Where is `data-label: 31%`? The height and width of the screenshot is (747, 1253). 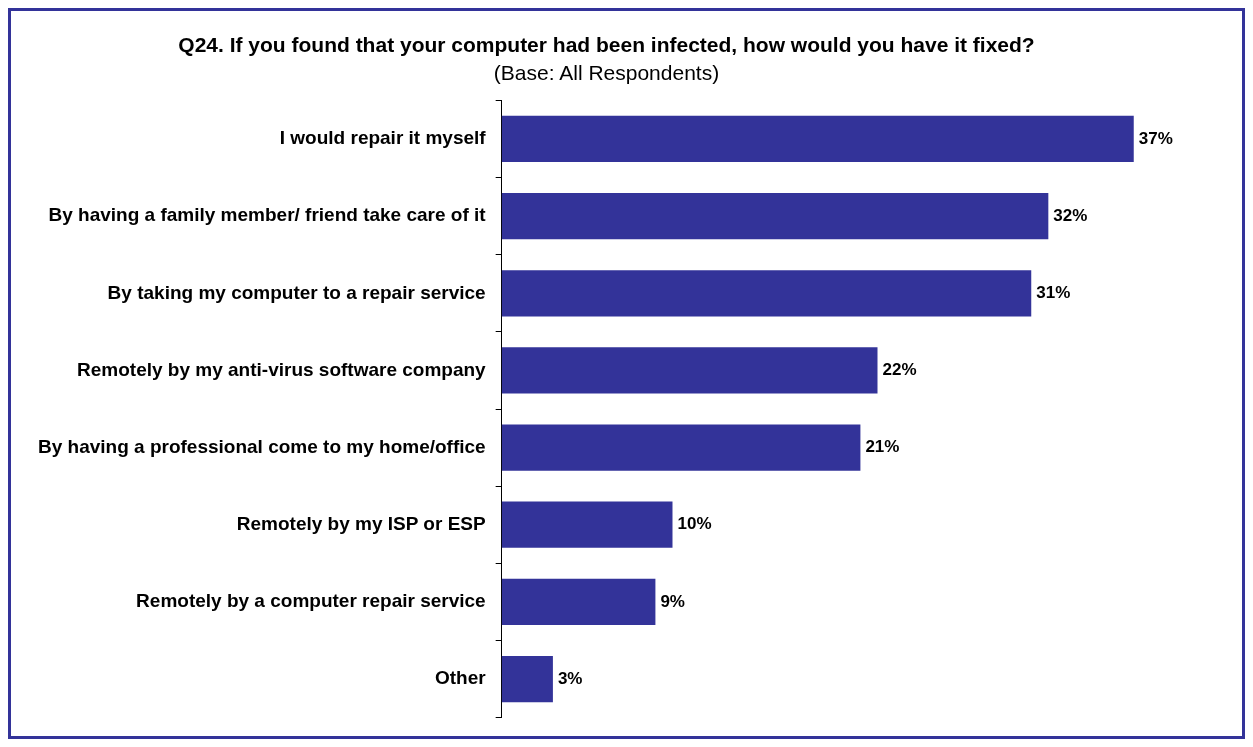 data-label: 31% is located at coordinates (1053, 292).